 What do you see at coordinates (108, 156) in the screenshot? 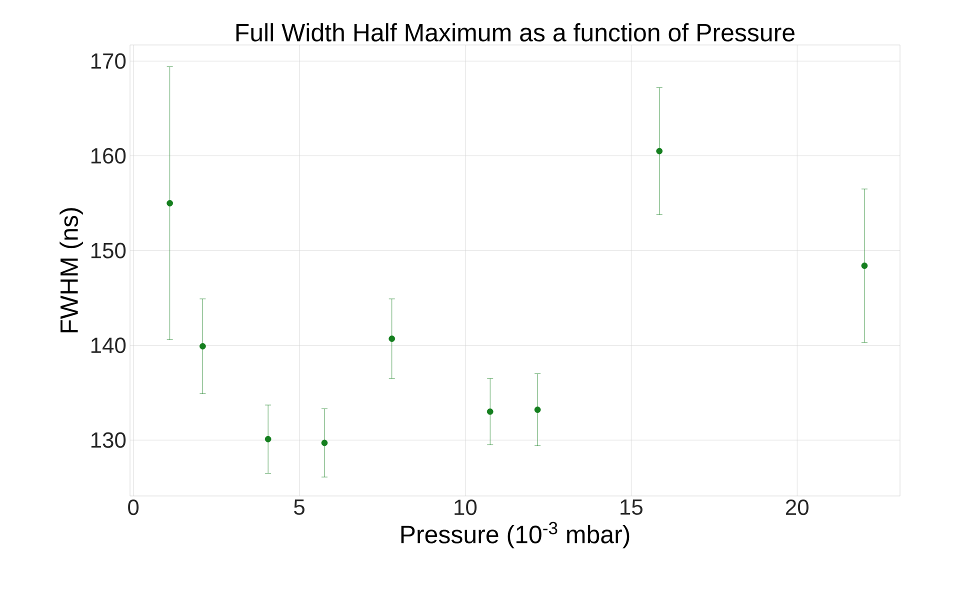
I see `y-tick-label: 160` at bounding box center [108, 156].